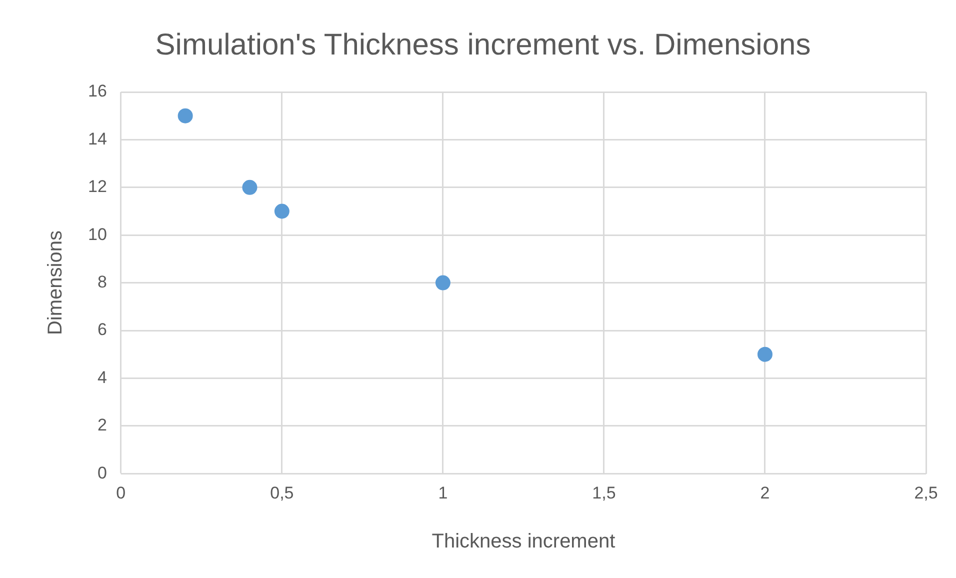  I want to click on y-tick-label: 2, so click(102, 425).